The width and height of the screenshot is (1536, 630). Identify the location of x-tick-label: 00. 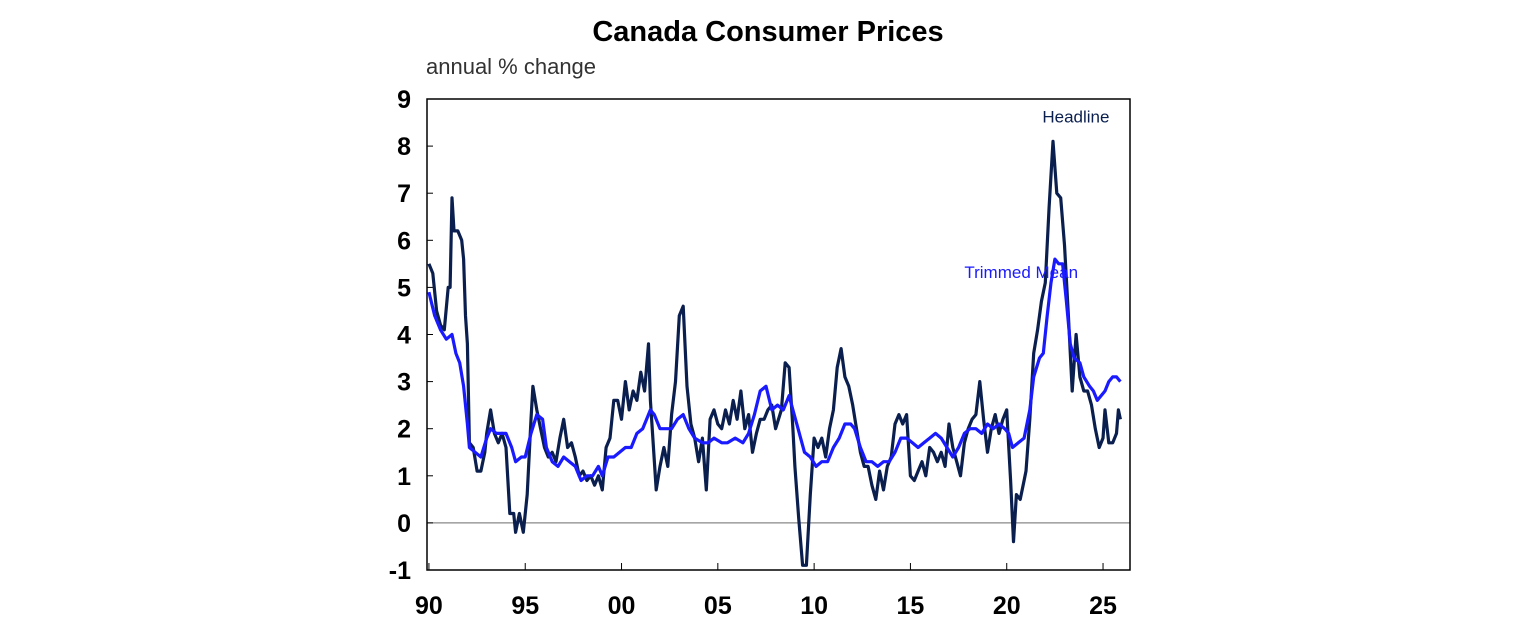
(622, 606).